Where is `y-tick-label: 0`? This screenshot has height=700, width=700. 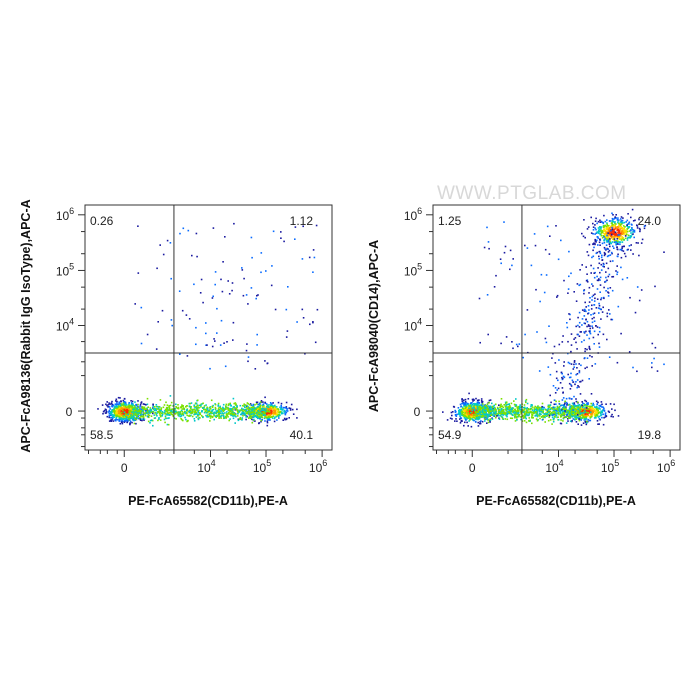 y-tick-label: 0 is located at coordinates (69, 412).